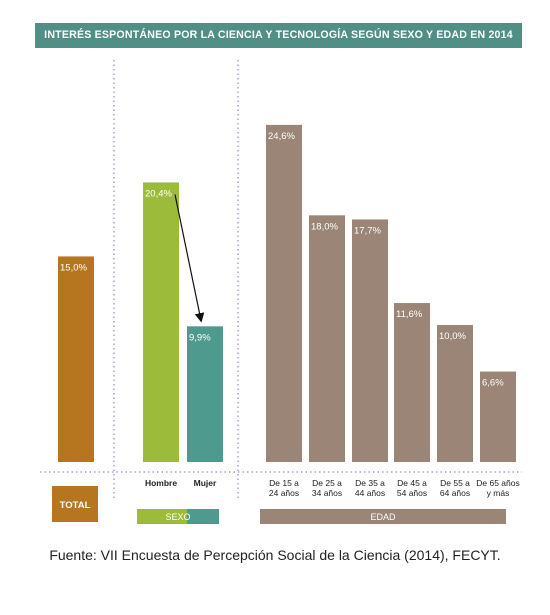  I want to click on tick-label: De 45 a, so click(412, 483).